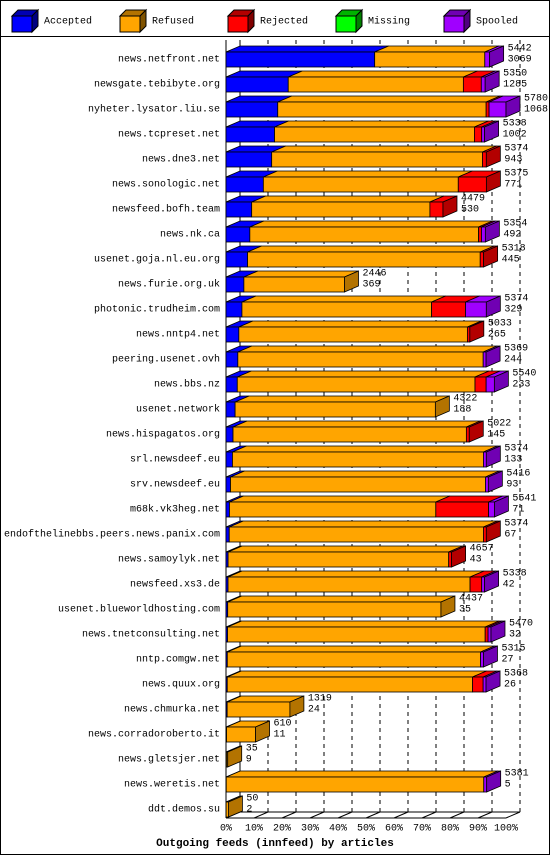 This screenshot has width=550, height=855. What do you see at coordinates (151, 635) in the screenshot?
I see `y-tick-label: news.tnetconsulting.net` at bounding box center [151, 635].